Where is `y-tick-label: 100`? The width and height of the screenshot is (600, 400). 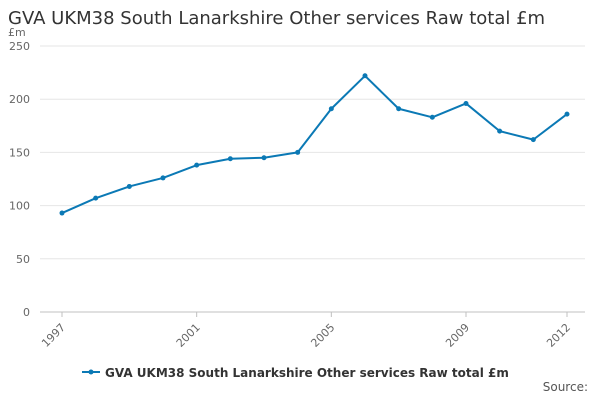 y-tick-label: 100 is located at coordinates (19, 206).